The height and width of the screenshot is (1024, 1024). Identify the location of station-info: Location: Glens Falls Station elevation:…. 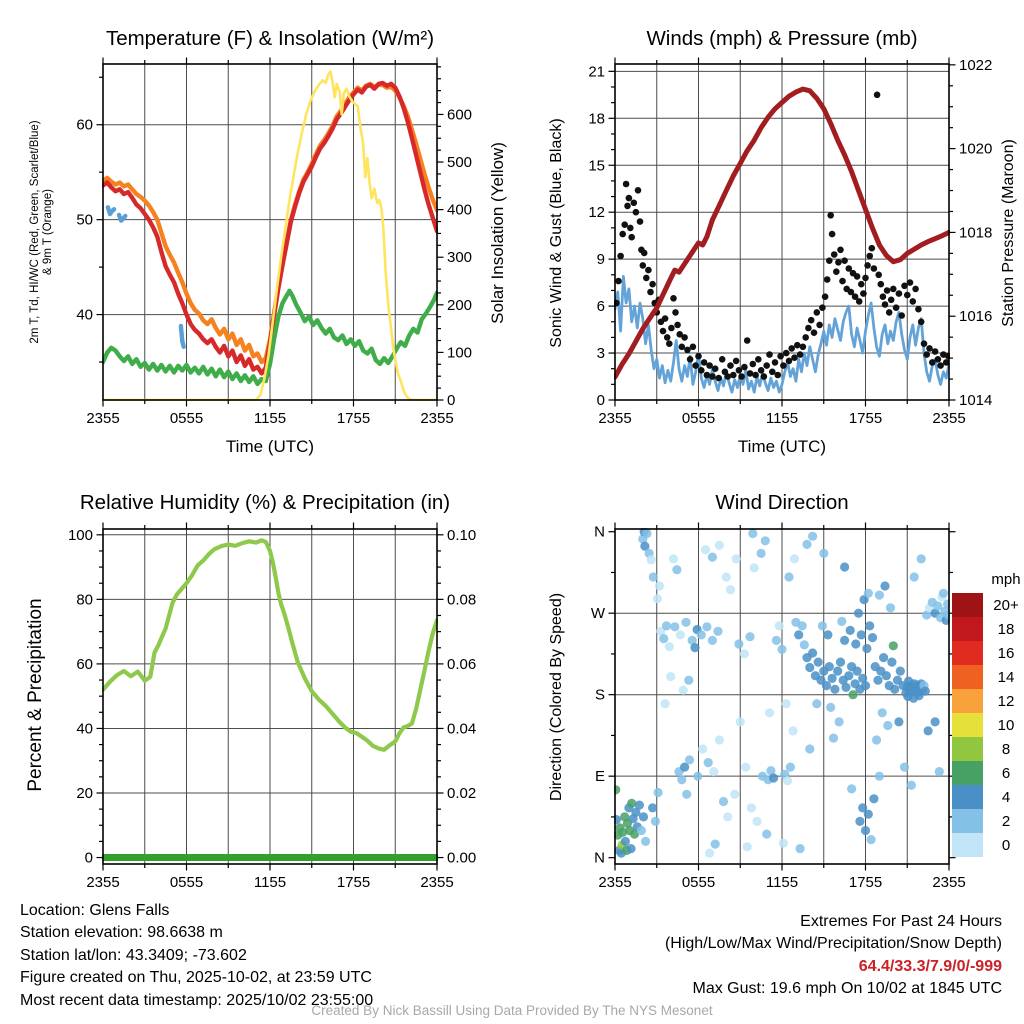
(196, 956).